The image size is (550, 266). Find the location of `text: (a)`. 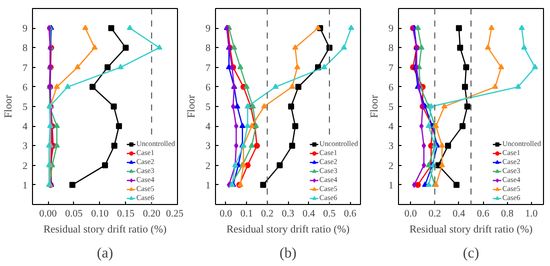

text: (a) is located at coordinates (105, 254).